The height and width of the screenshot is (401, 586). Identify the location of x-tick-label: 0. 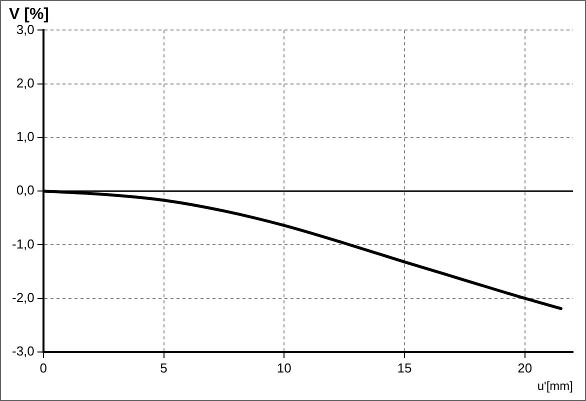
(44, 368).